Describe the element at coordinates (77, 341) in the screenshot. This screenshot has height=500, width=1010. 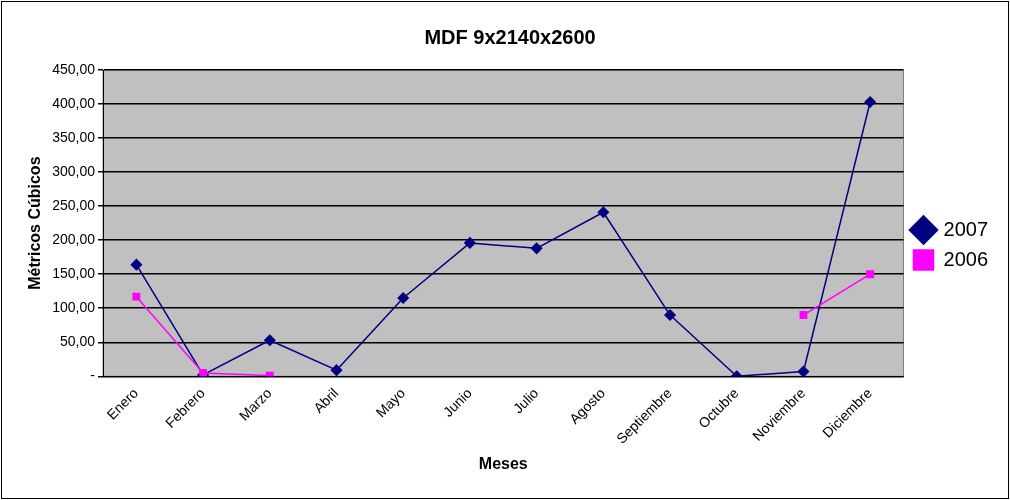
I see `y-tick-label: 50,00` at that location.